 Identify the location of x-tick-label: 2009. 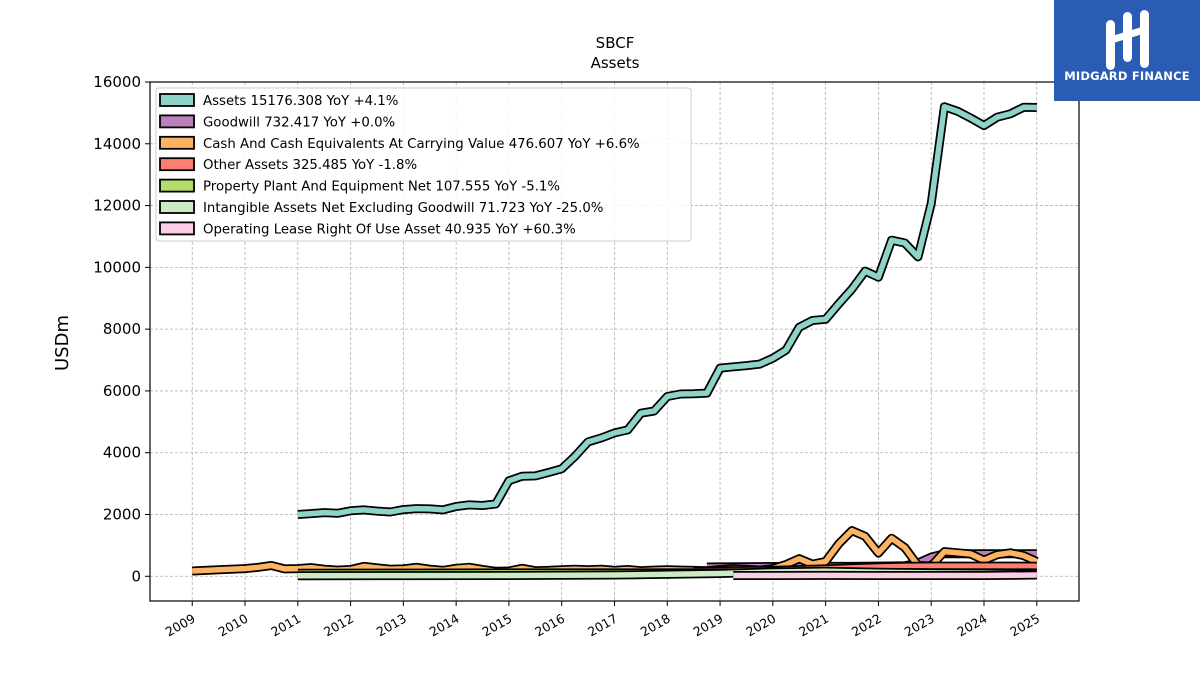
(180, 625).